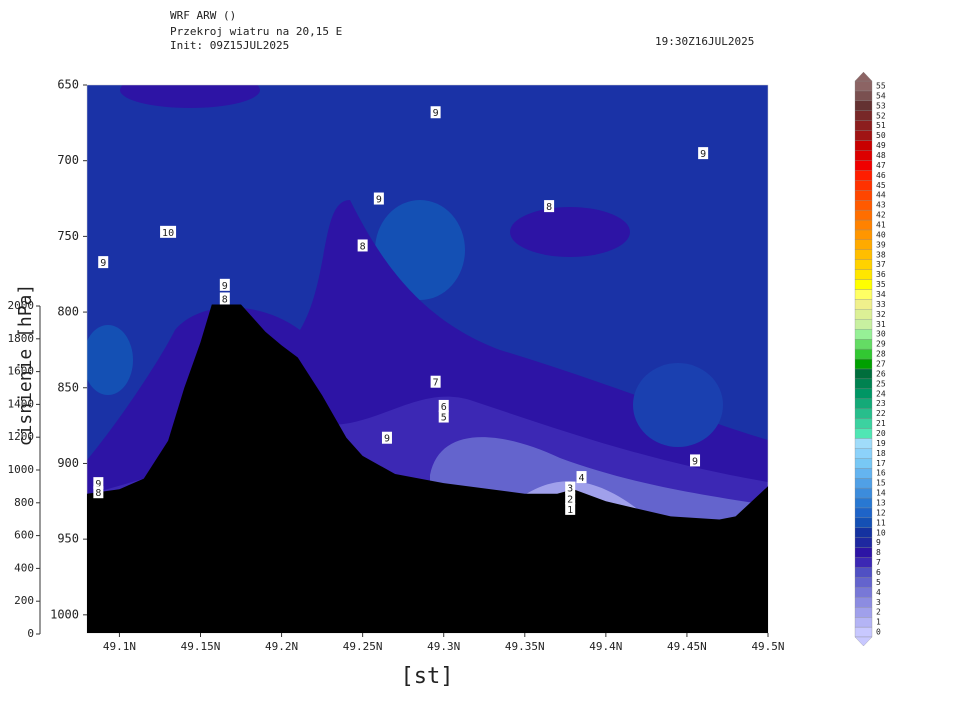 This screenshot has height=724, width=960. Describe the element at coordinates (881, 334) in the screenshot. I see `colorbar-label: 30` at that location.